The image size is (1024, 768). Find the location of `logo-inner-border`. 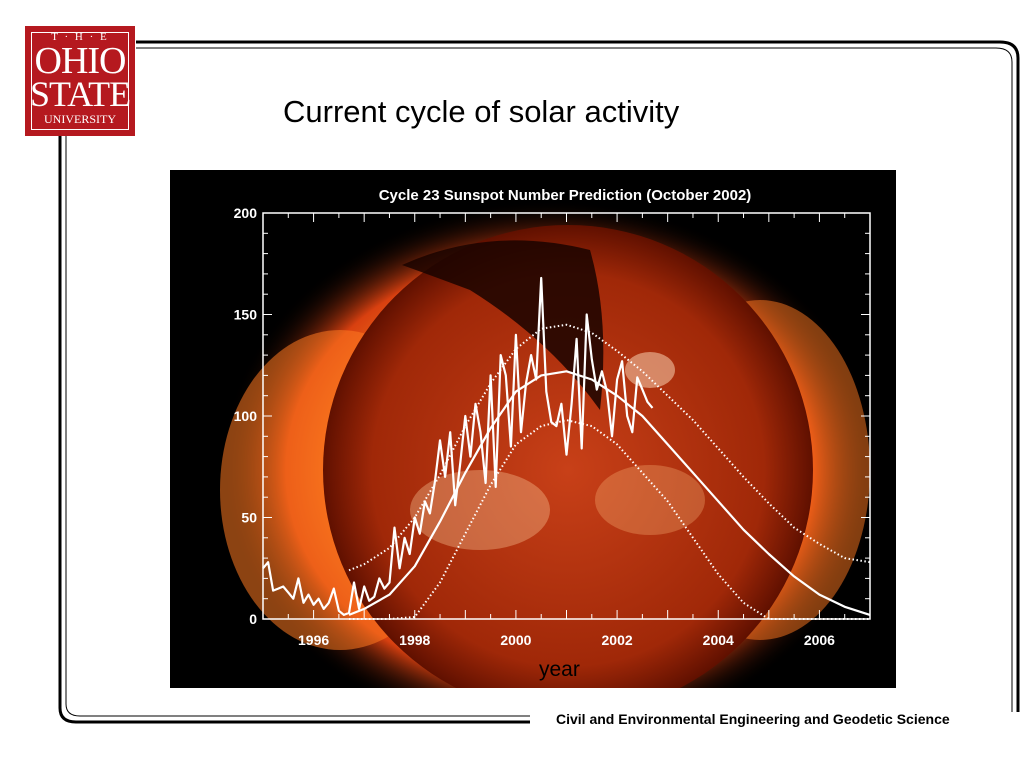

logo-inner-border is located at coordinates (80, 81).